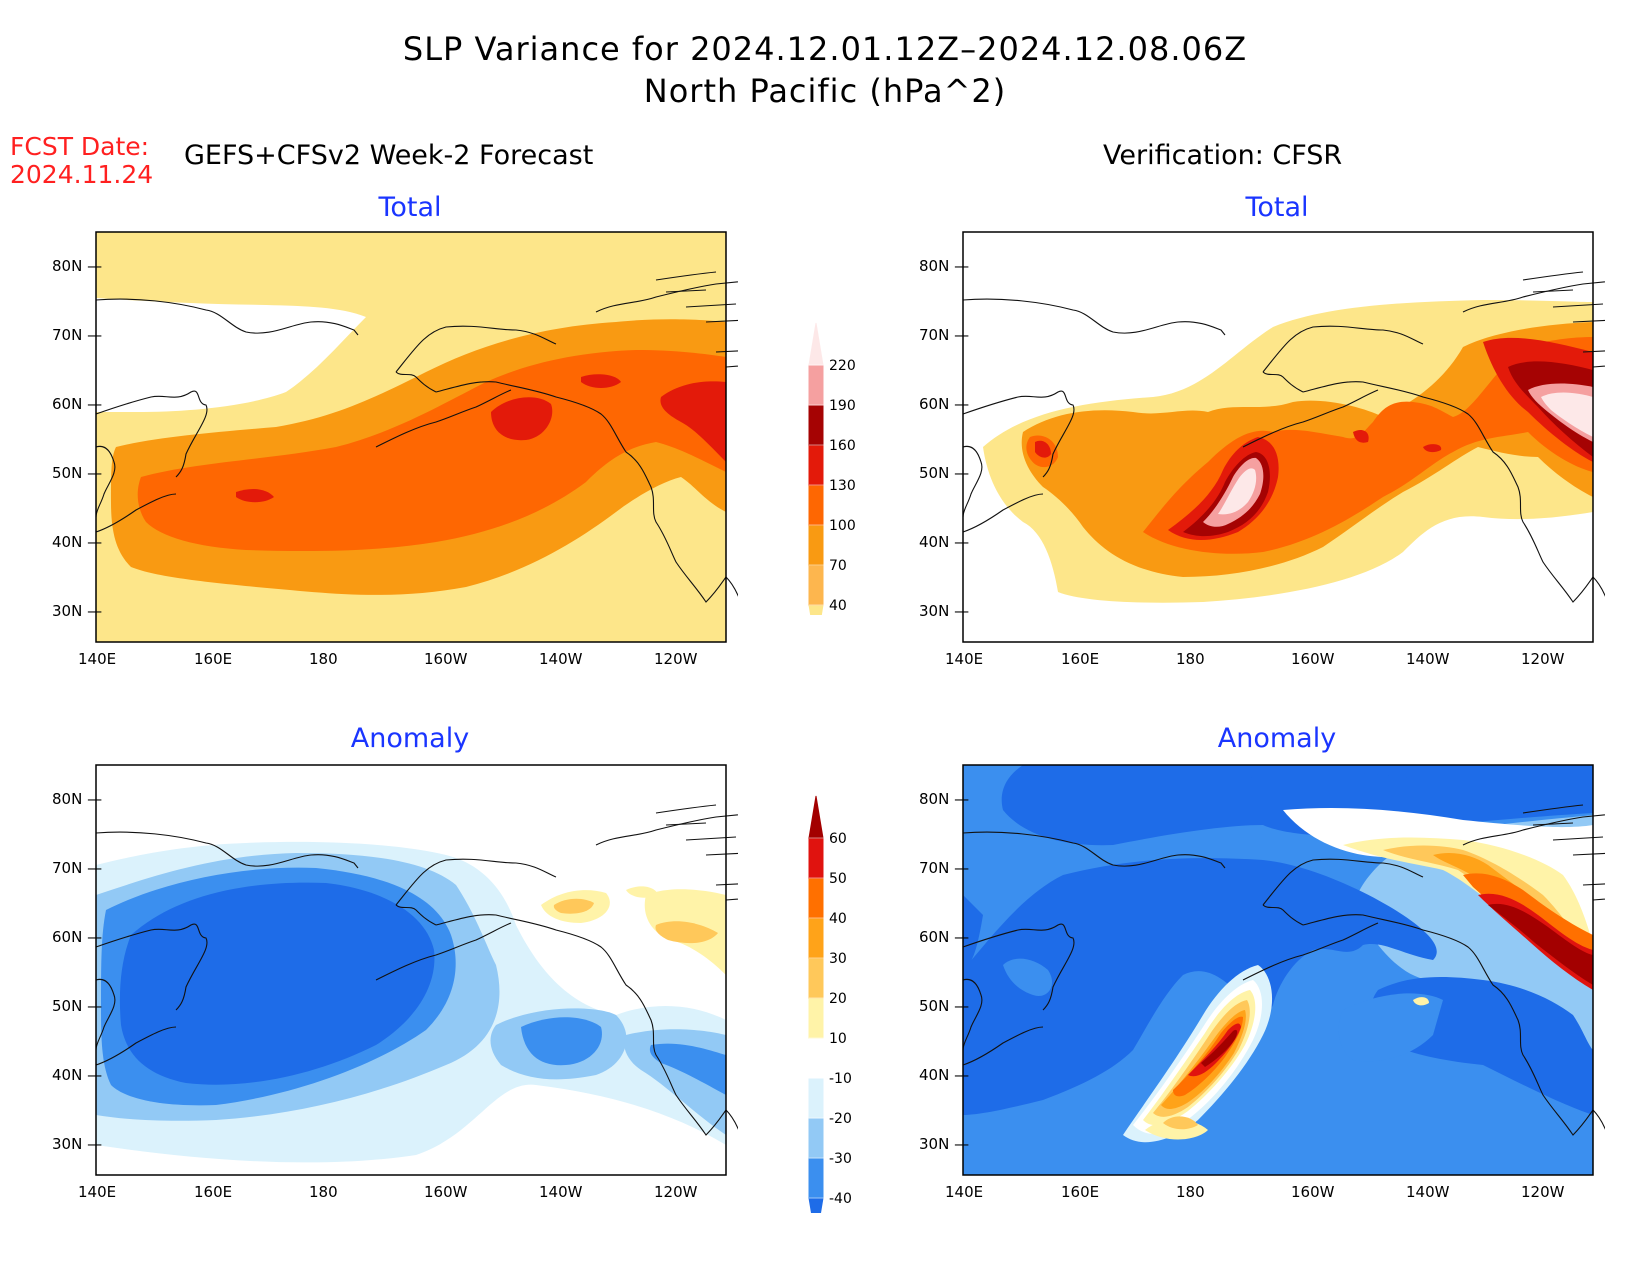  Describe the element at coordinates (842, 446) in the screenshot. I see `colorbar-label: 160` at that location.